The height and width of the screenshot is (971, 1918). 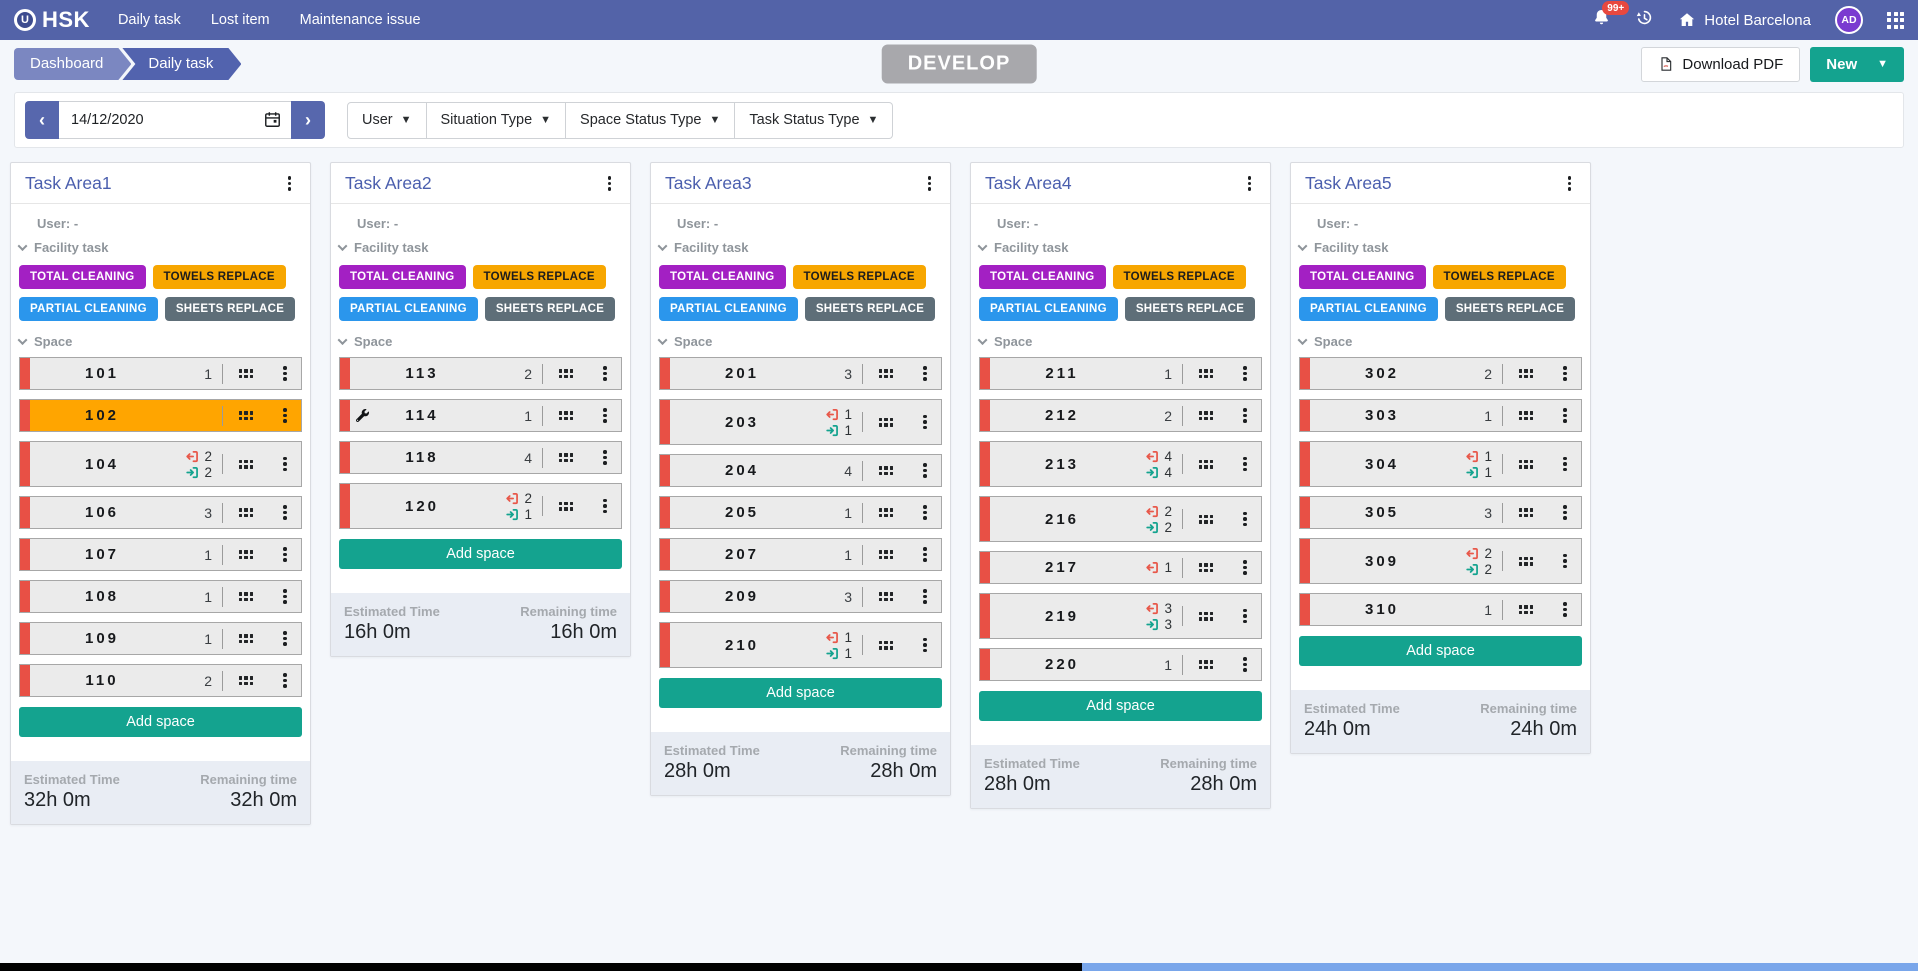 I want to click on nav-link-daily-task: Daily task, so click(x=149, y=20).